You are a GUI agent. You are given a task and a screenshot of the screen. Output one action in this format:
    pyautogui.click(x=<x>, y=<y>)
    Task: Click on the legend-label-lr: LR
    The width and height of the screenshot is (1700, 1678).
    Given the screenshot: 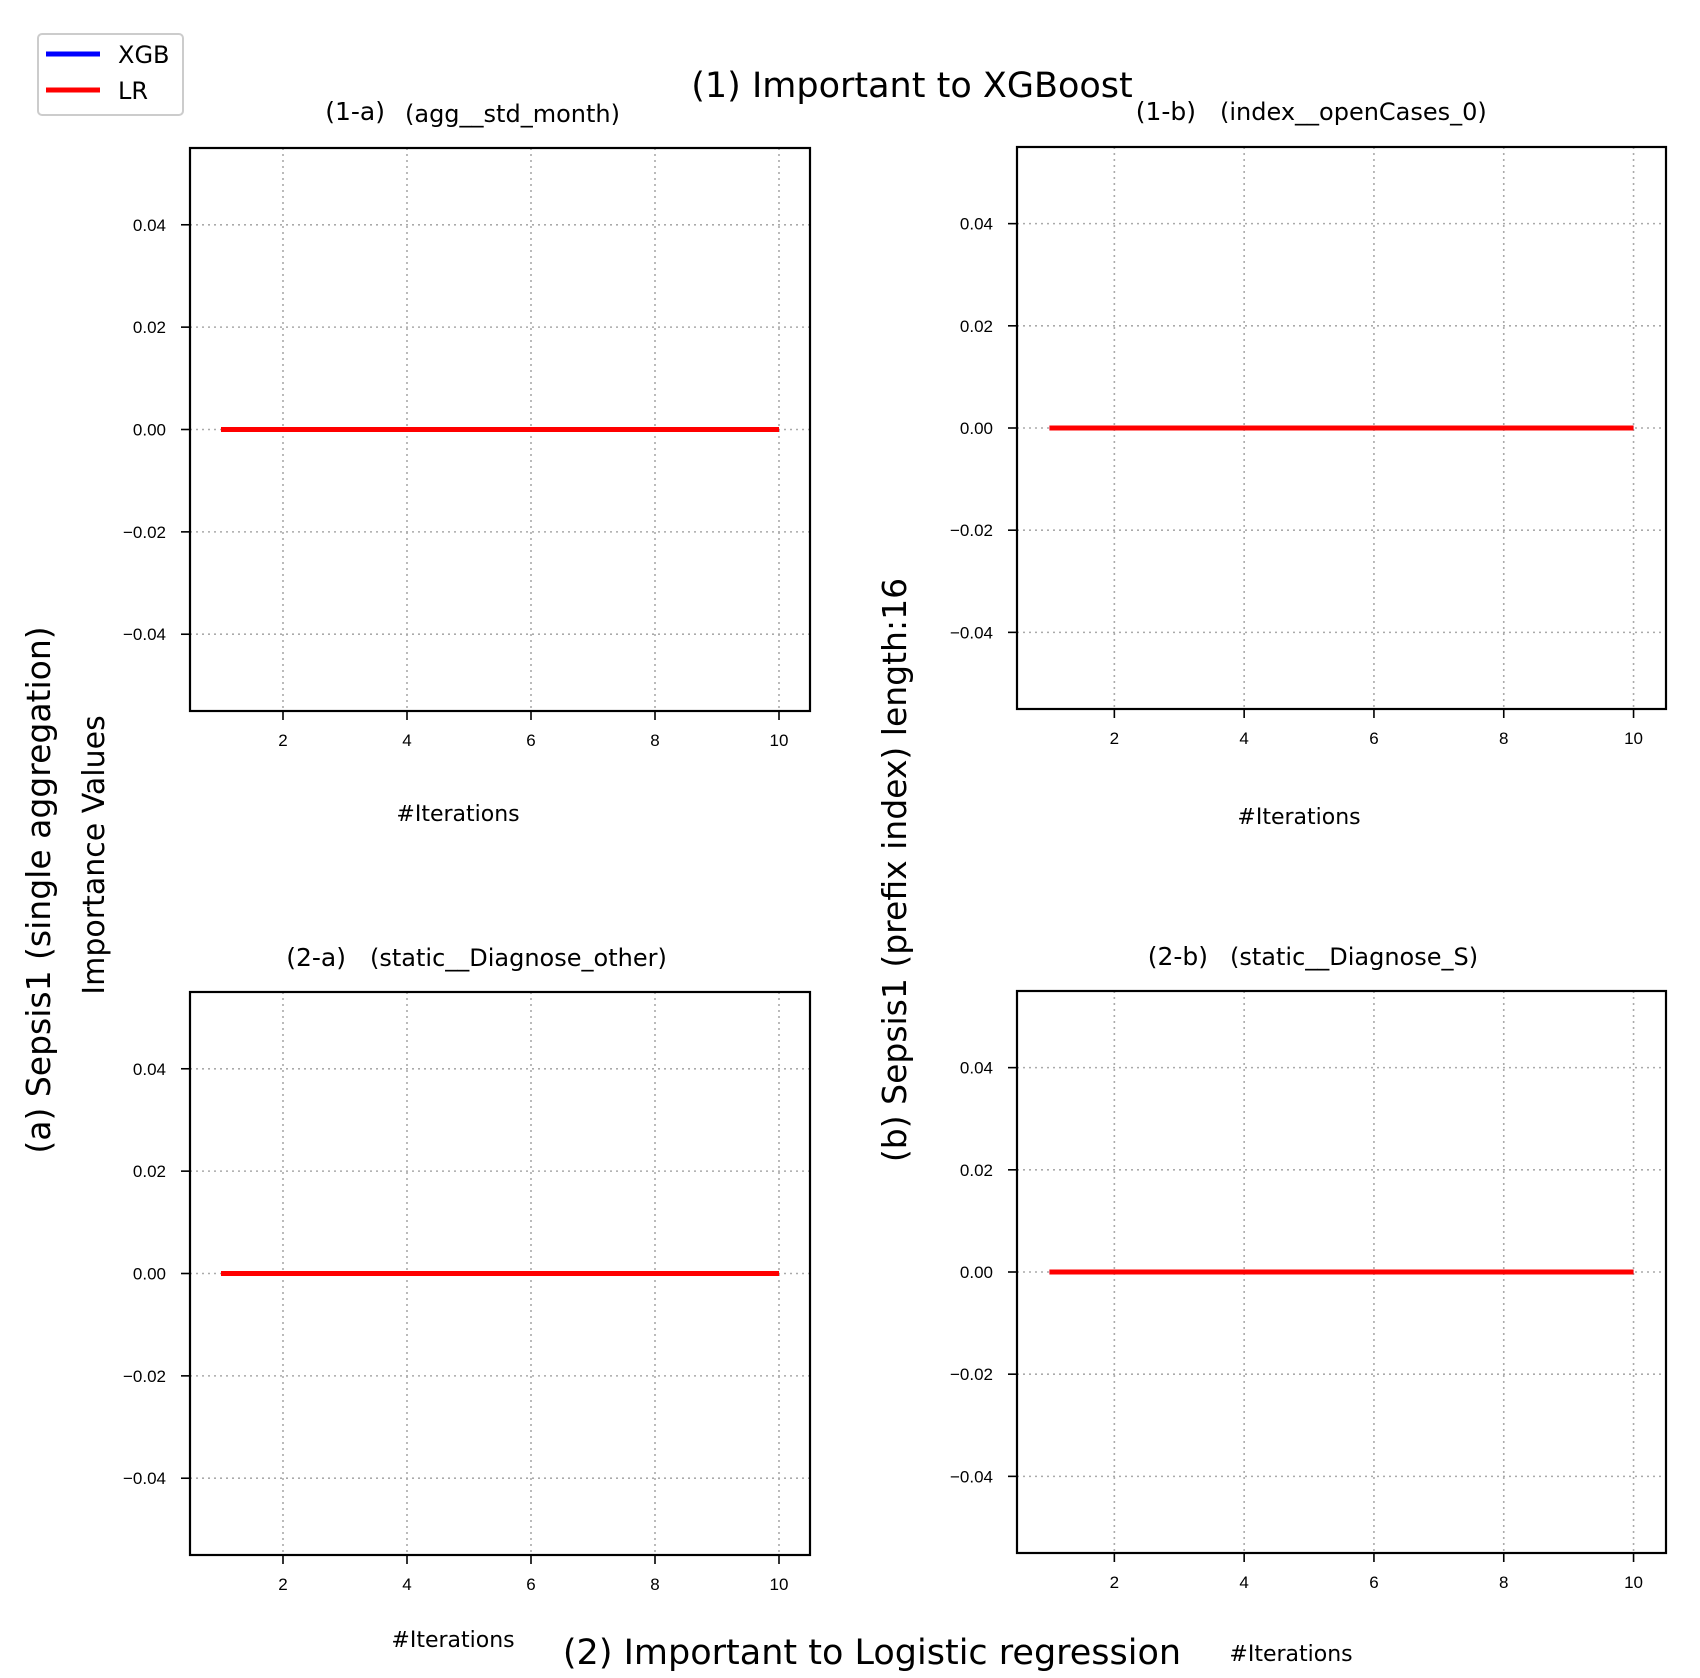 What is the action you would take?
    pyautogui.click(x=133, y=91)
    